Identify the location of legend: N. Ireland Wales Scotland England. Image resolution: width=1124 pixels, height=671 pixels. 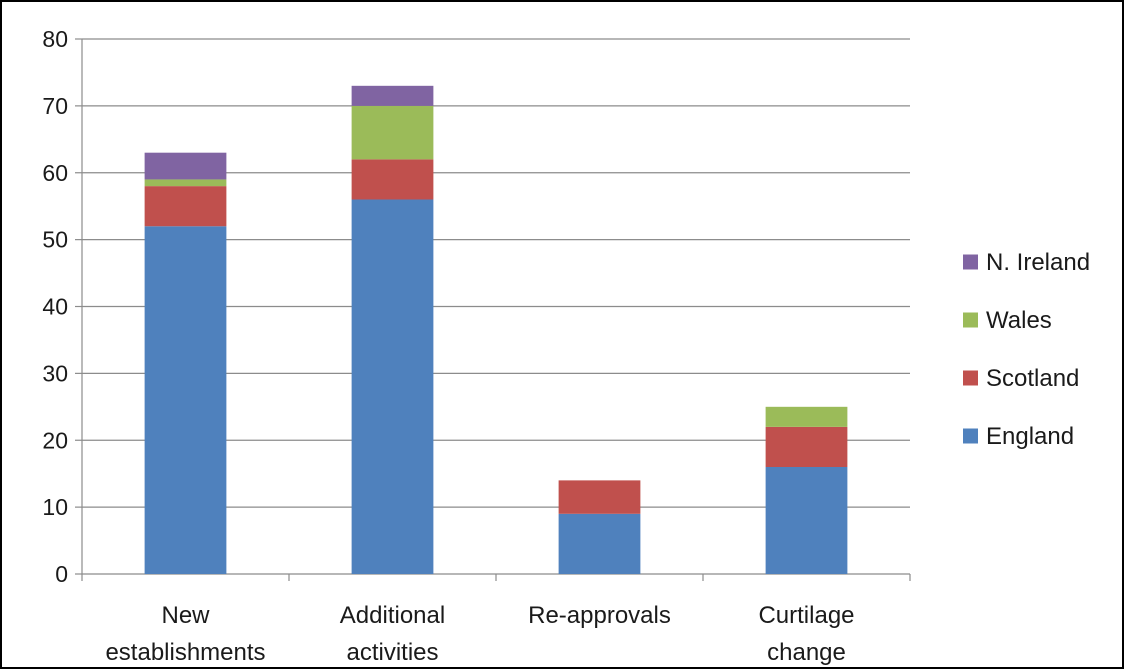
(1026, 349).